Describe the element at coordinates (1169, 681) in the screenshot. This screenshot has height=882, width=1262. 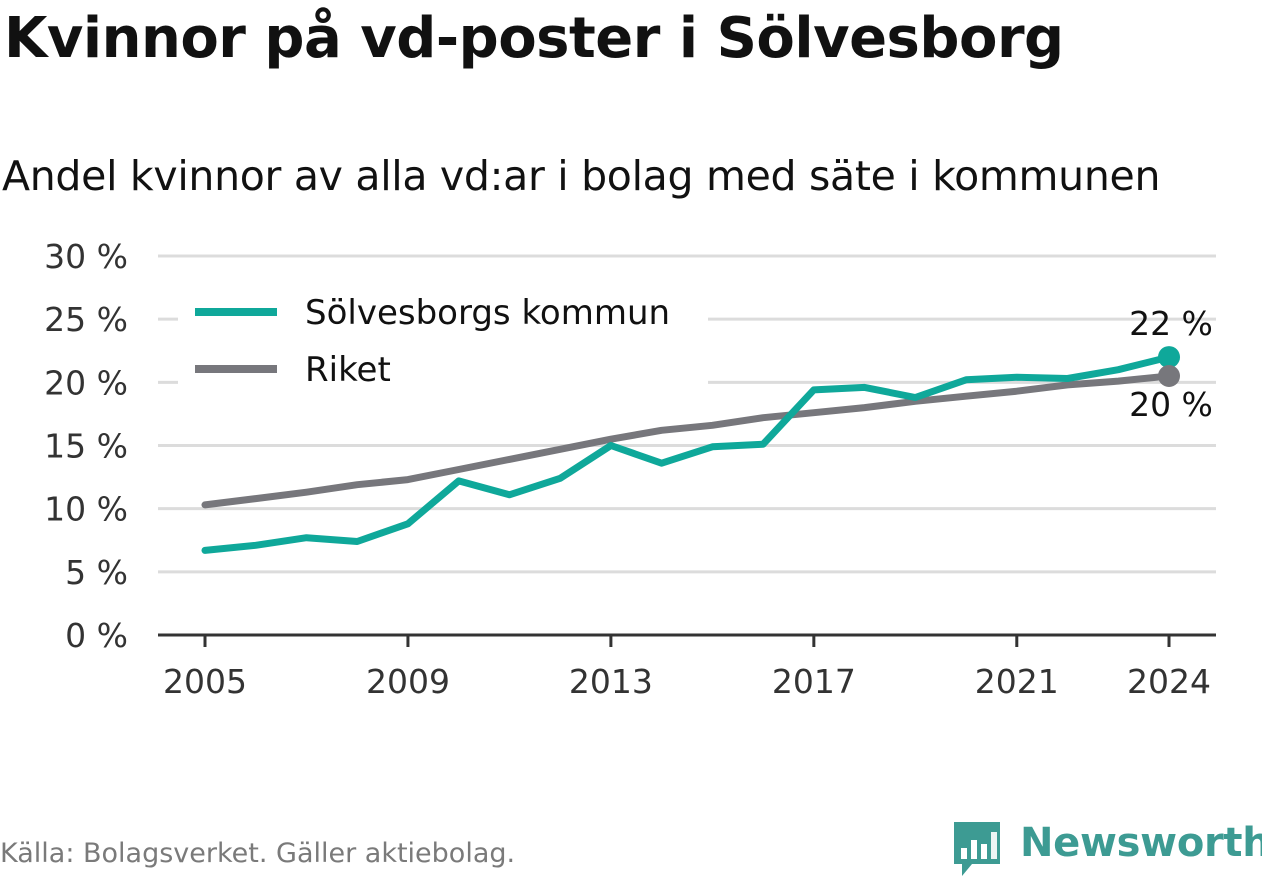
I see `x-tick-label: 2024` at that location.